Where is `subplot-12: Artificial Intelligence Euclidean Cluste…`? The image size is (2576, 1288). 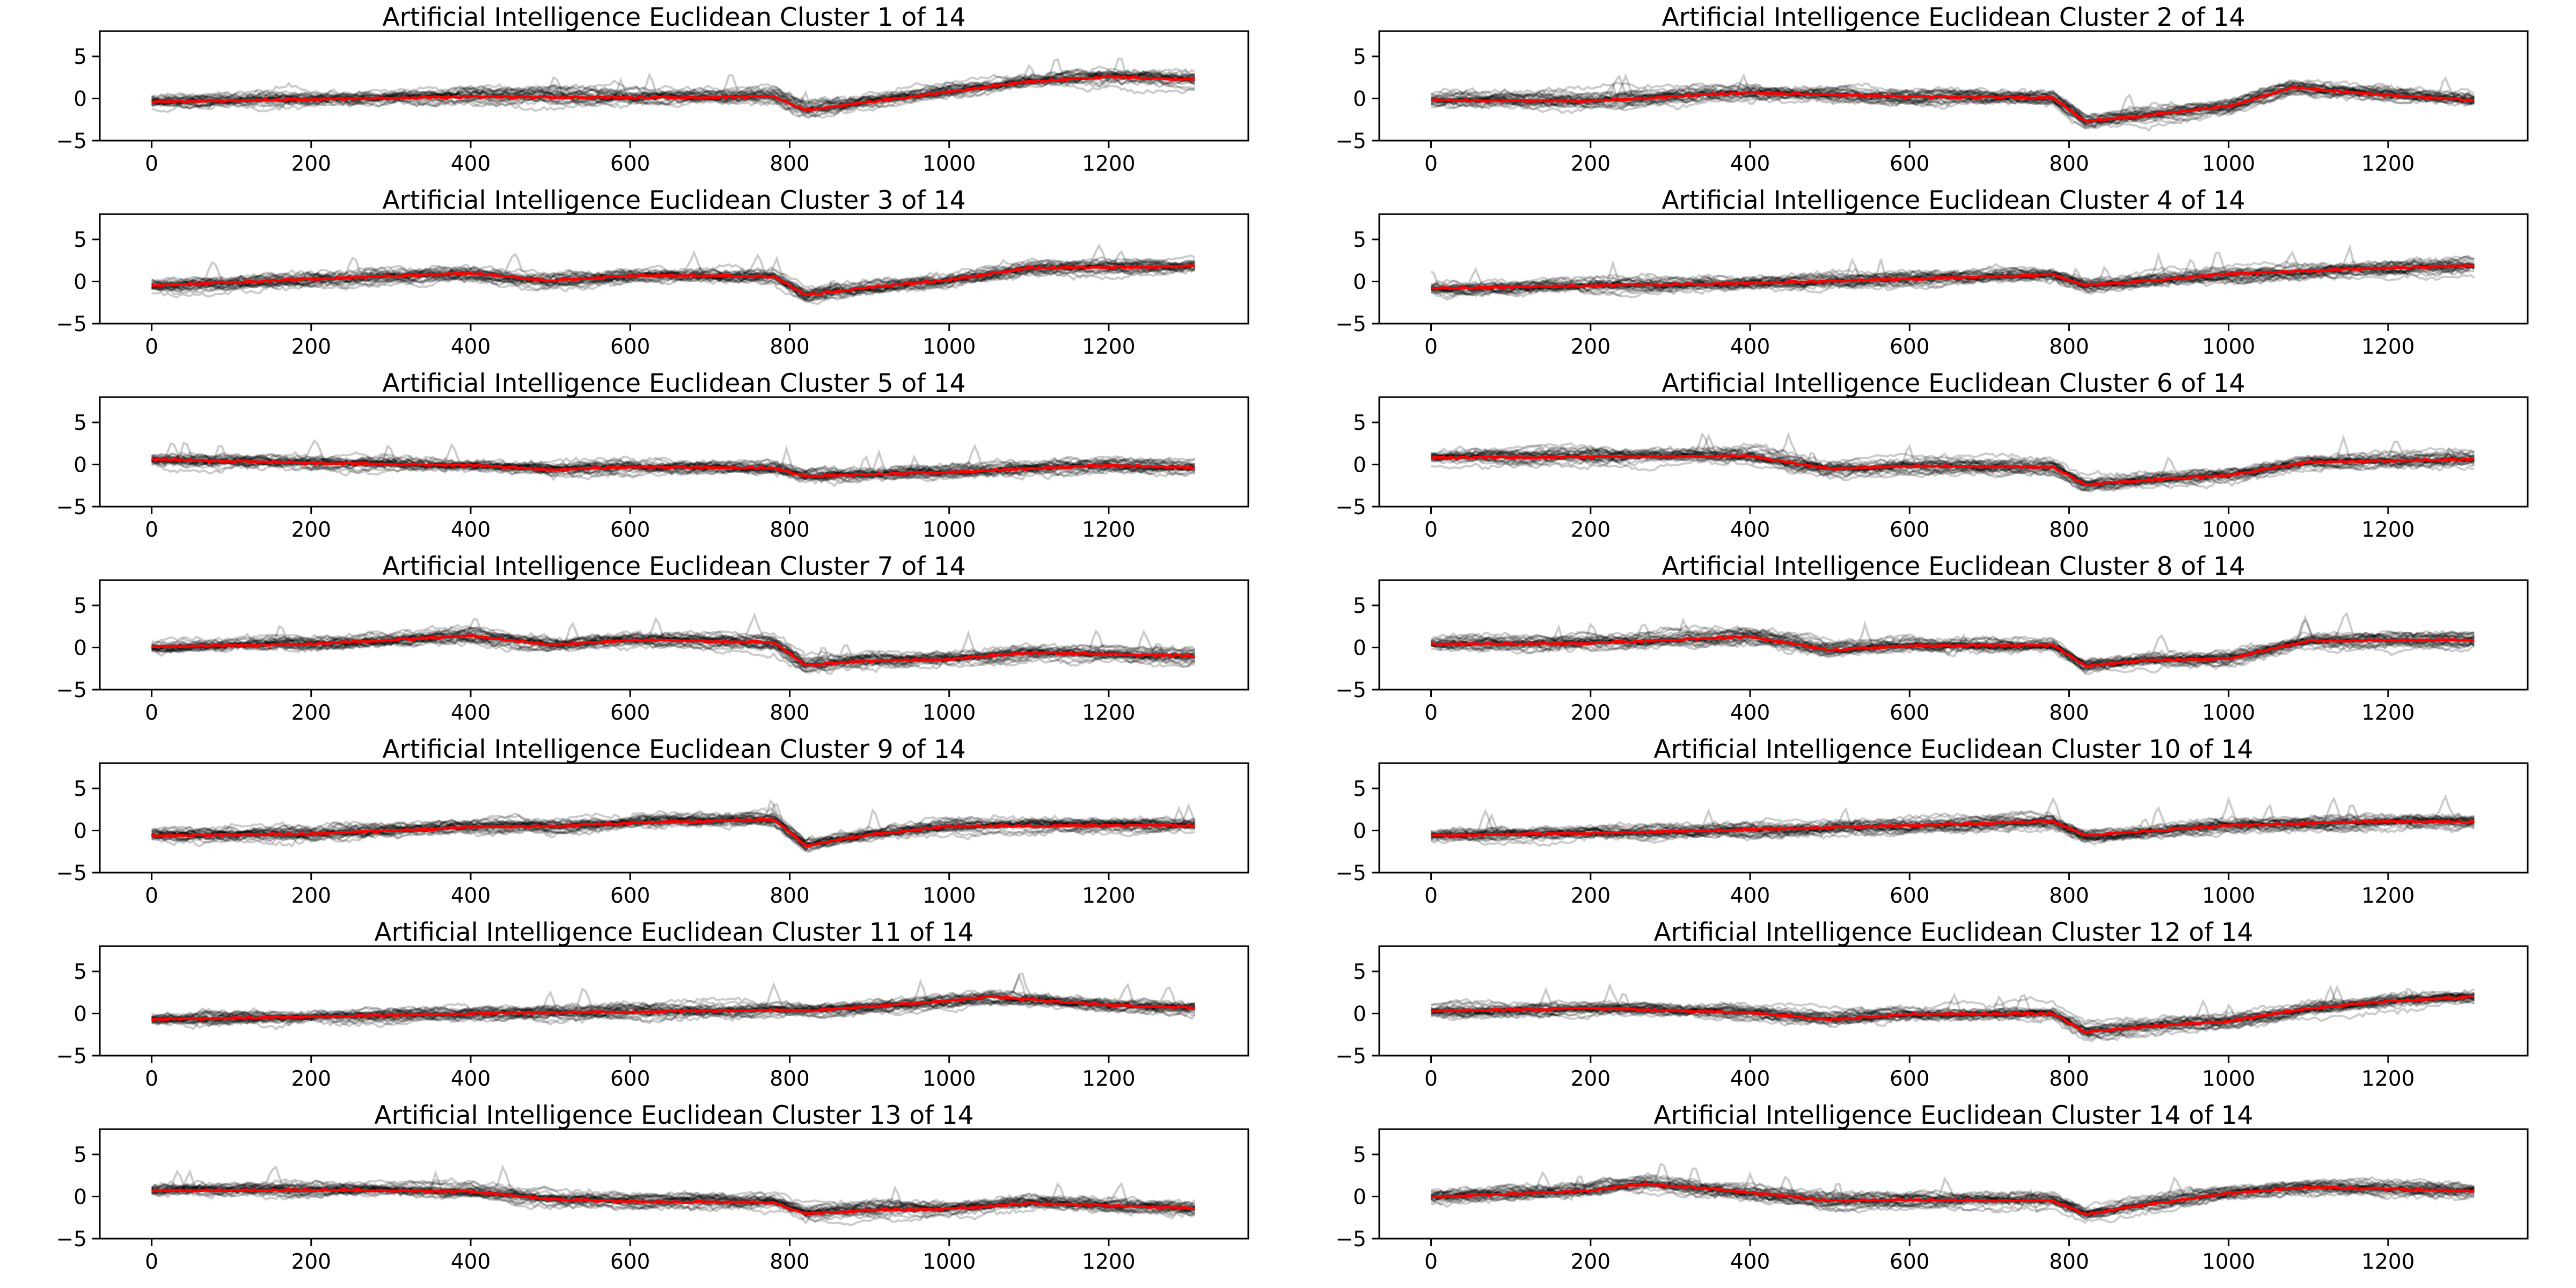
subplot-12: Artificial Intelligence Euclidean Cluste… is located at coordinates (1932, 1004).